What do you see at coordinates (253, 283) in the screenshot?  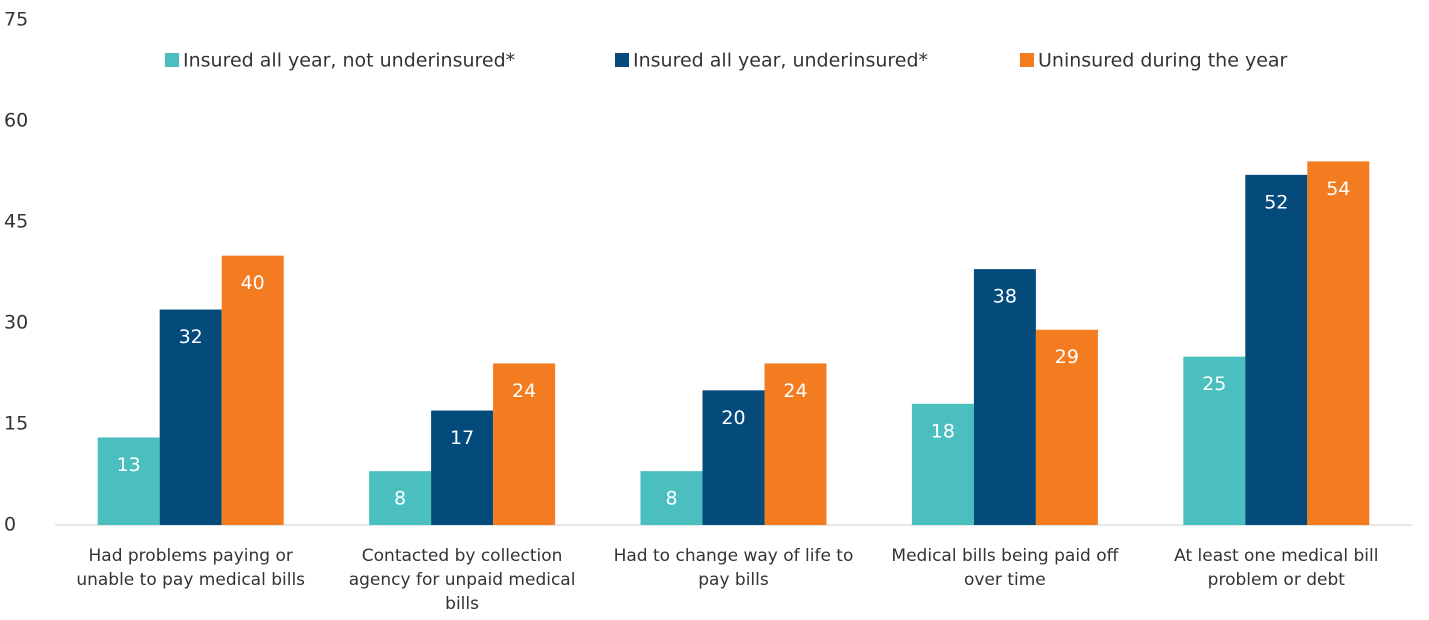 I see `value-label: 40` at bounding box center [253, 283].